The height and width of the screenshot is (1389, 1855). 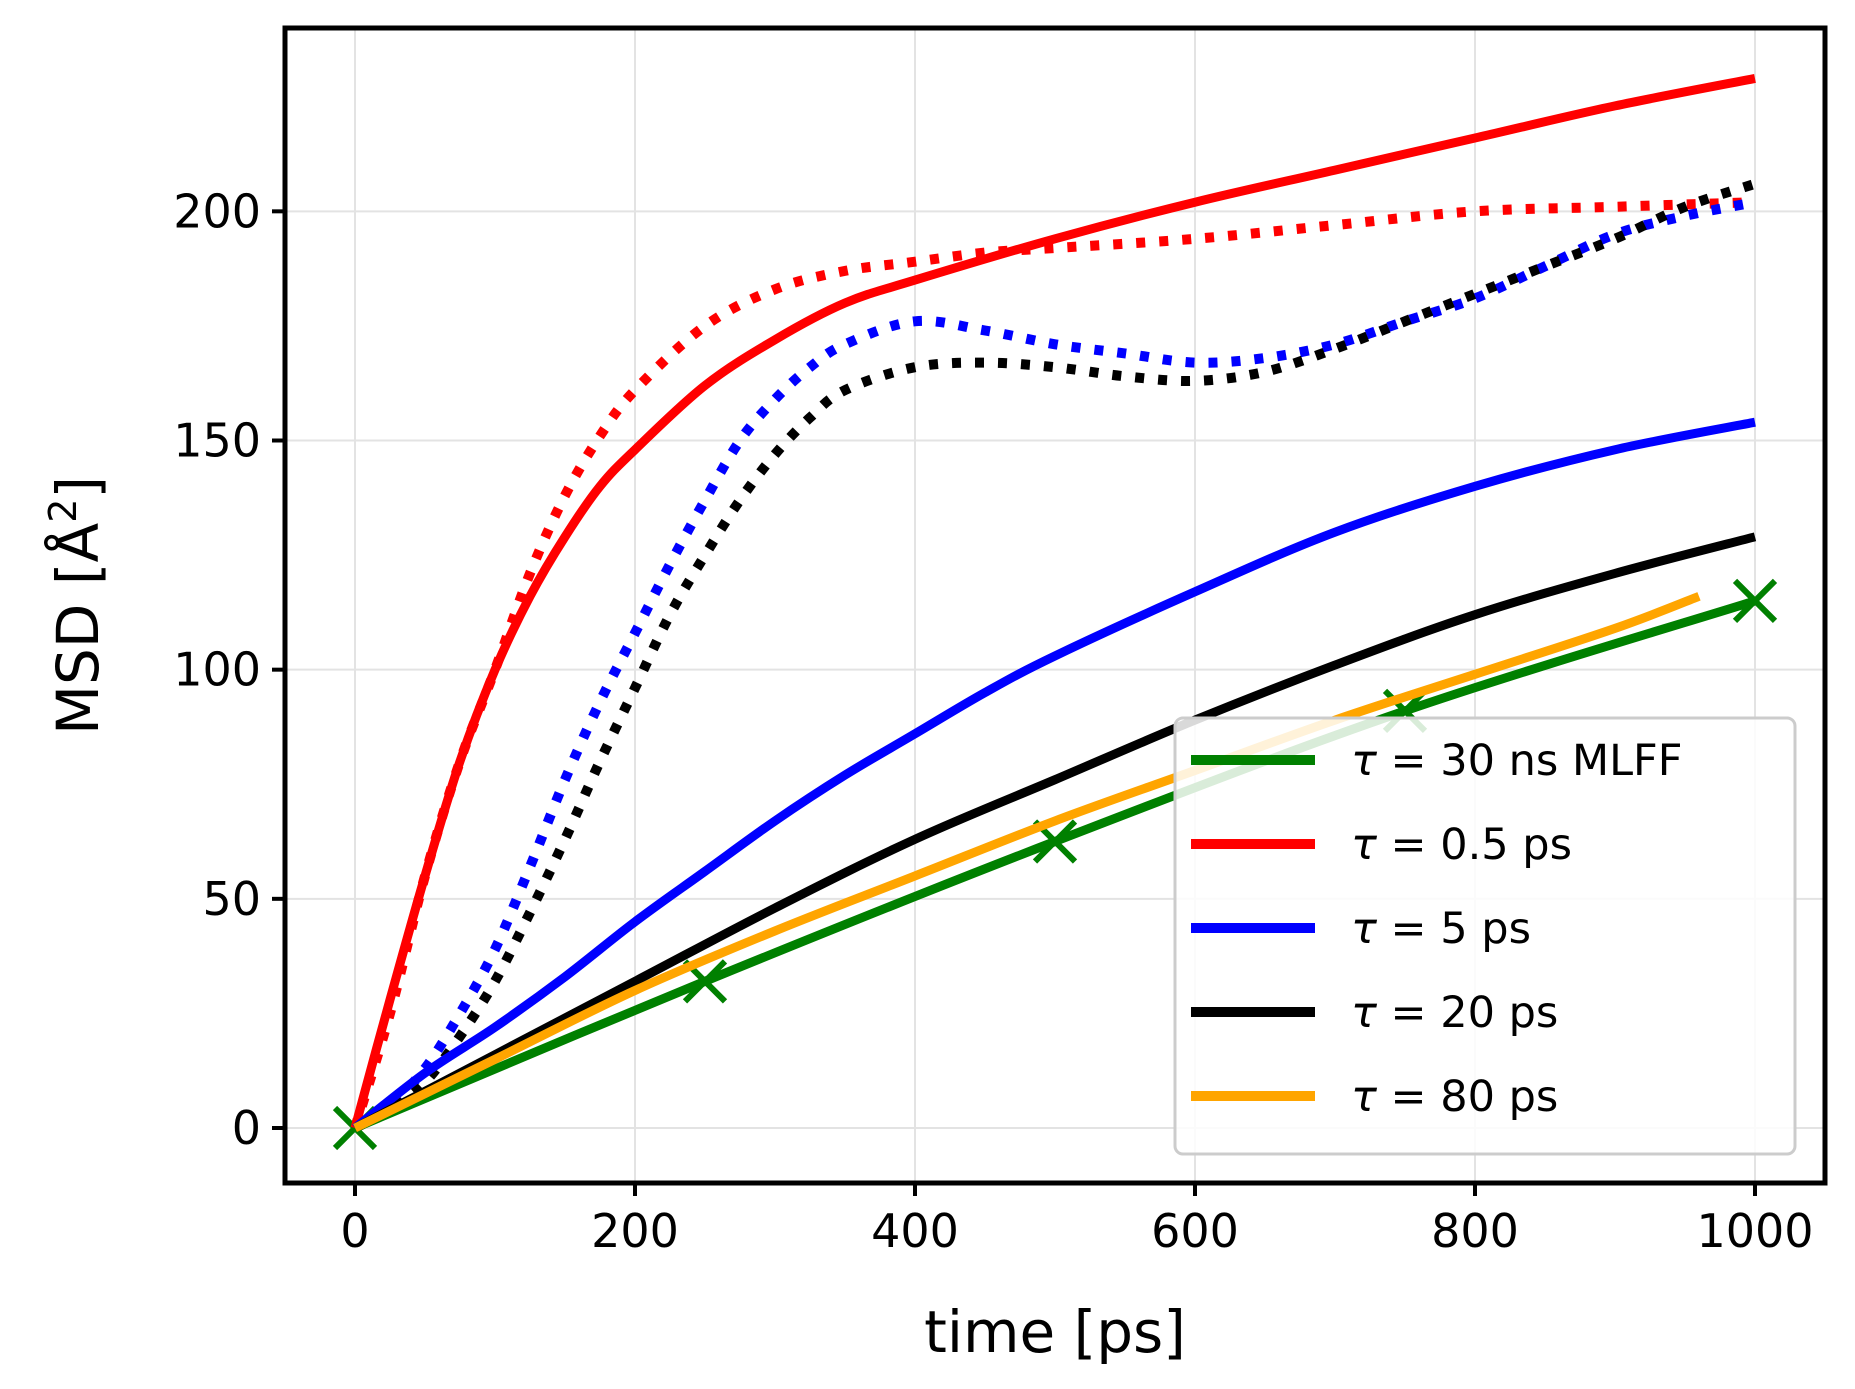 What do you see at coordinates (217, 211) in the screenshot?
I see `y-tick-label: 200` at bounding box center [217, 211].